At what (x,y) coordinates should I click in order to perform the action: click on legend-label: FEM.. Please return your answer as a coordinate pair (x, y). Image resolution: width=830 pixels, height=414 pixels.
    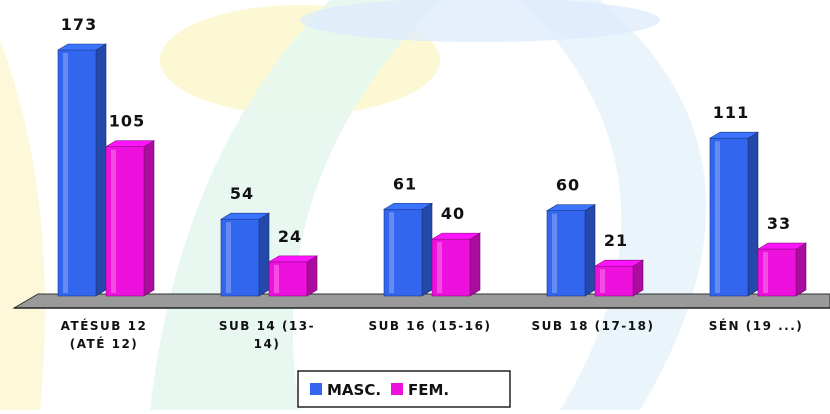
    Looking at the image, I should click on (428, 390).